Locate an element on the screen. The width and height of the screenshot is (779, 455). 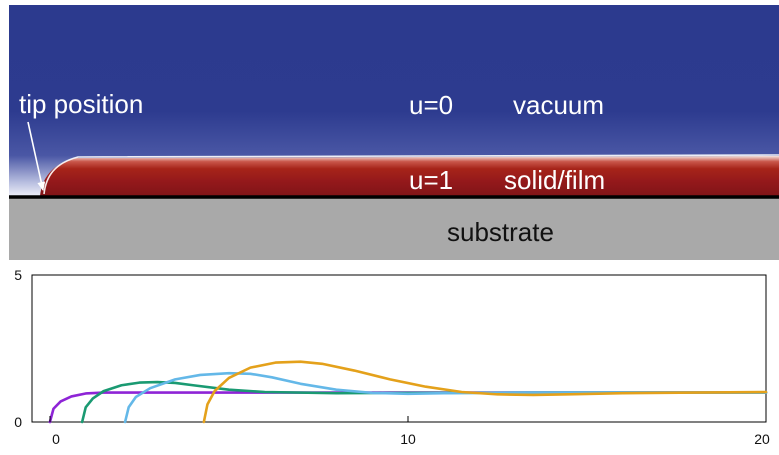
u1-label: u=1 is located at coordinates (431, 180).